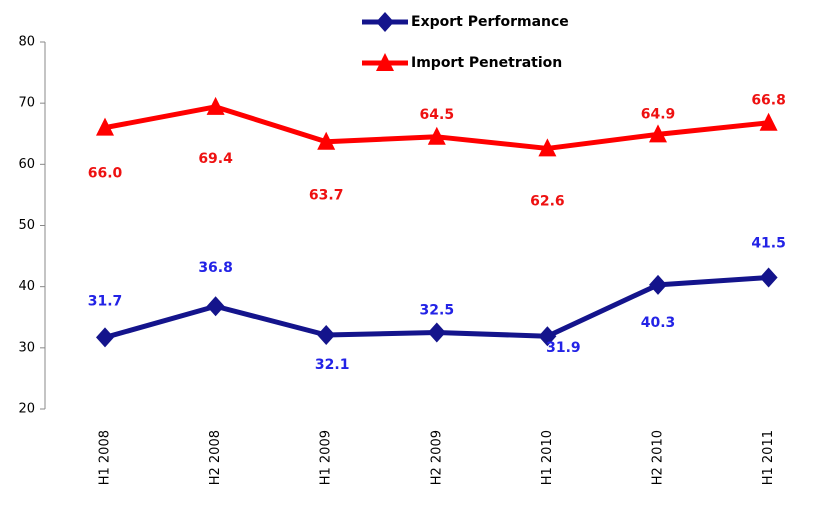 The width and height of the screenshot is (814, 512). What do you see at coordinates (215, 268) in the screenshot?
I see `data-label: 36.8` at bounding box center [215, 268].